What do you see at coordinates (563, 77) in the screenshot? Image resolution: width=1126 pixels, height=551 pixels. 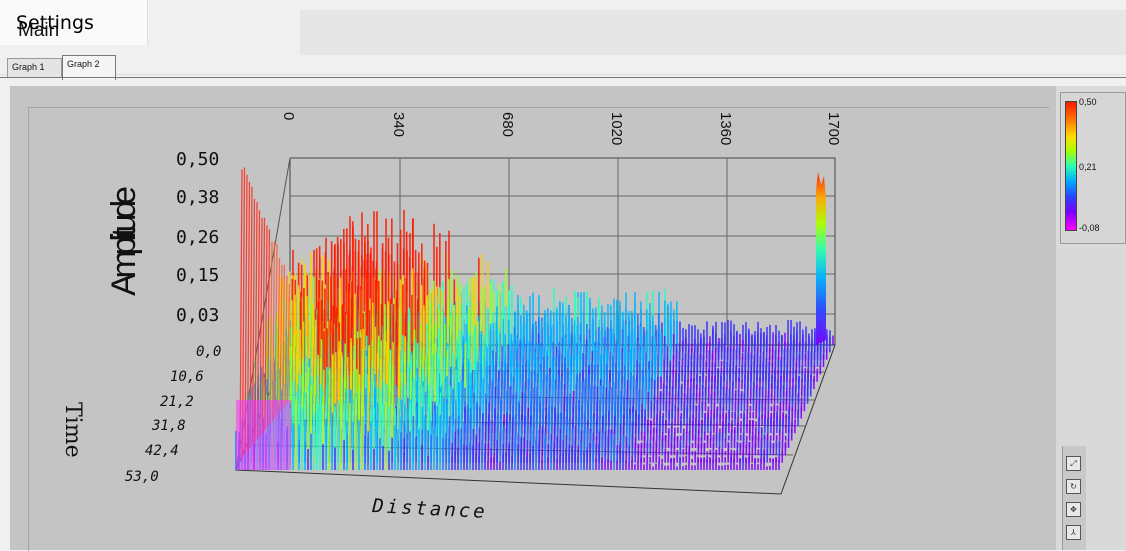 I see `tab-divider` at bounding box center [563, 77].